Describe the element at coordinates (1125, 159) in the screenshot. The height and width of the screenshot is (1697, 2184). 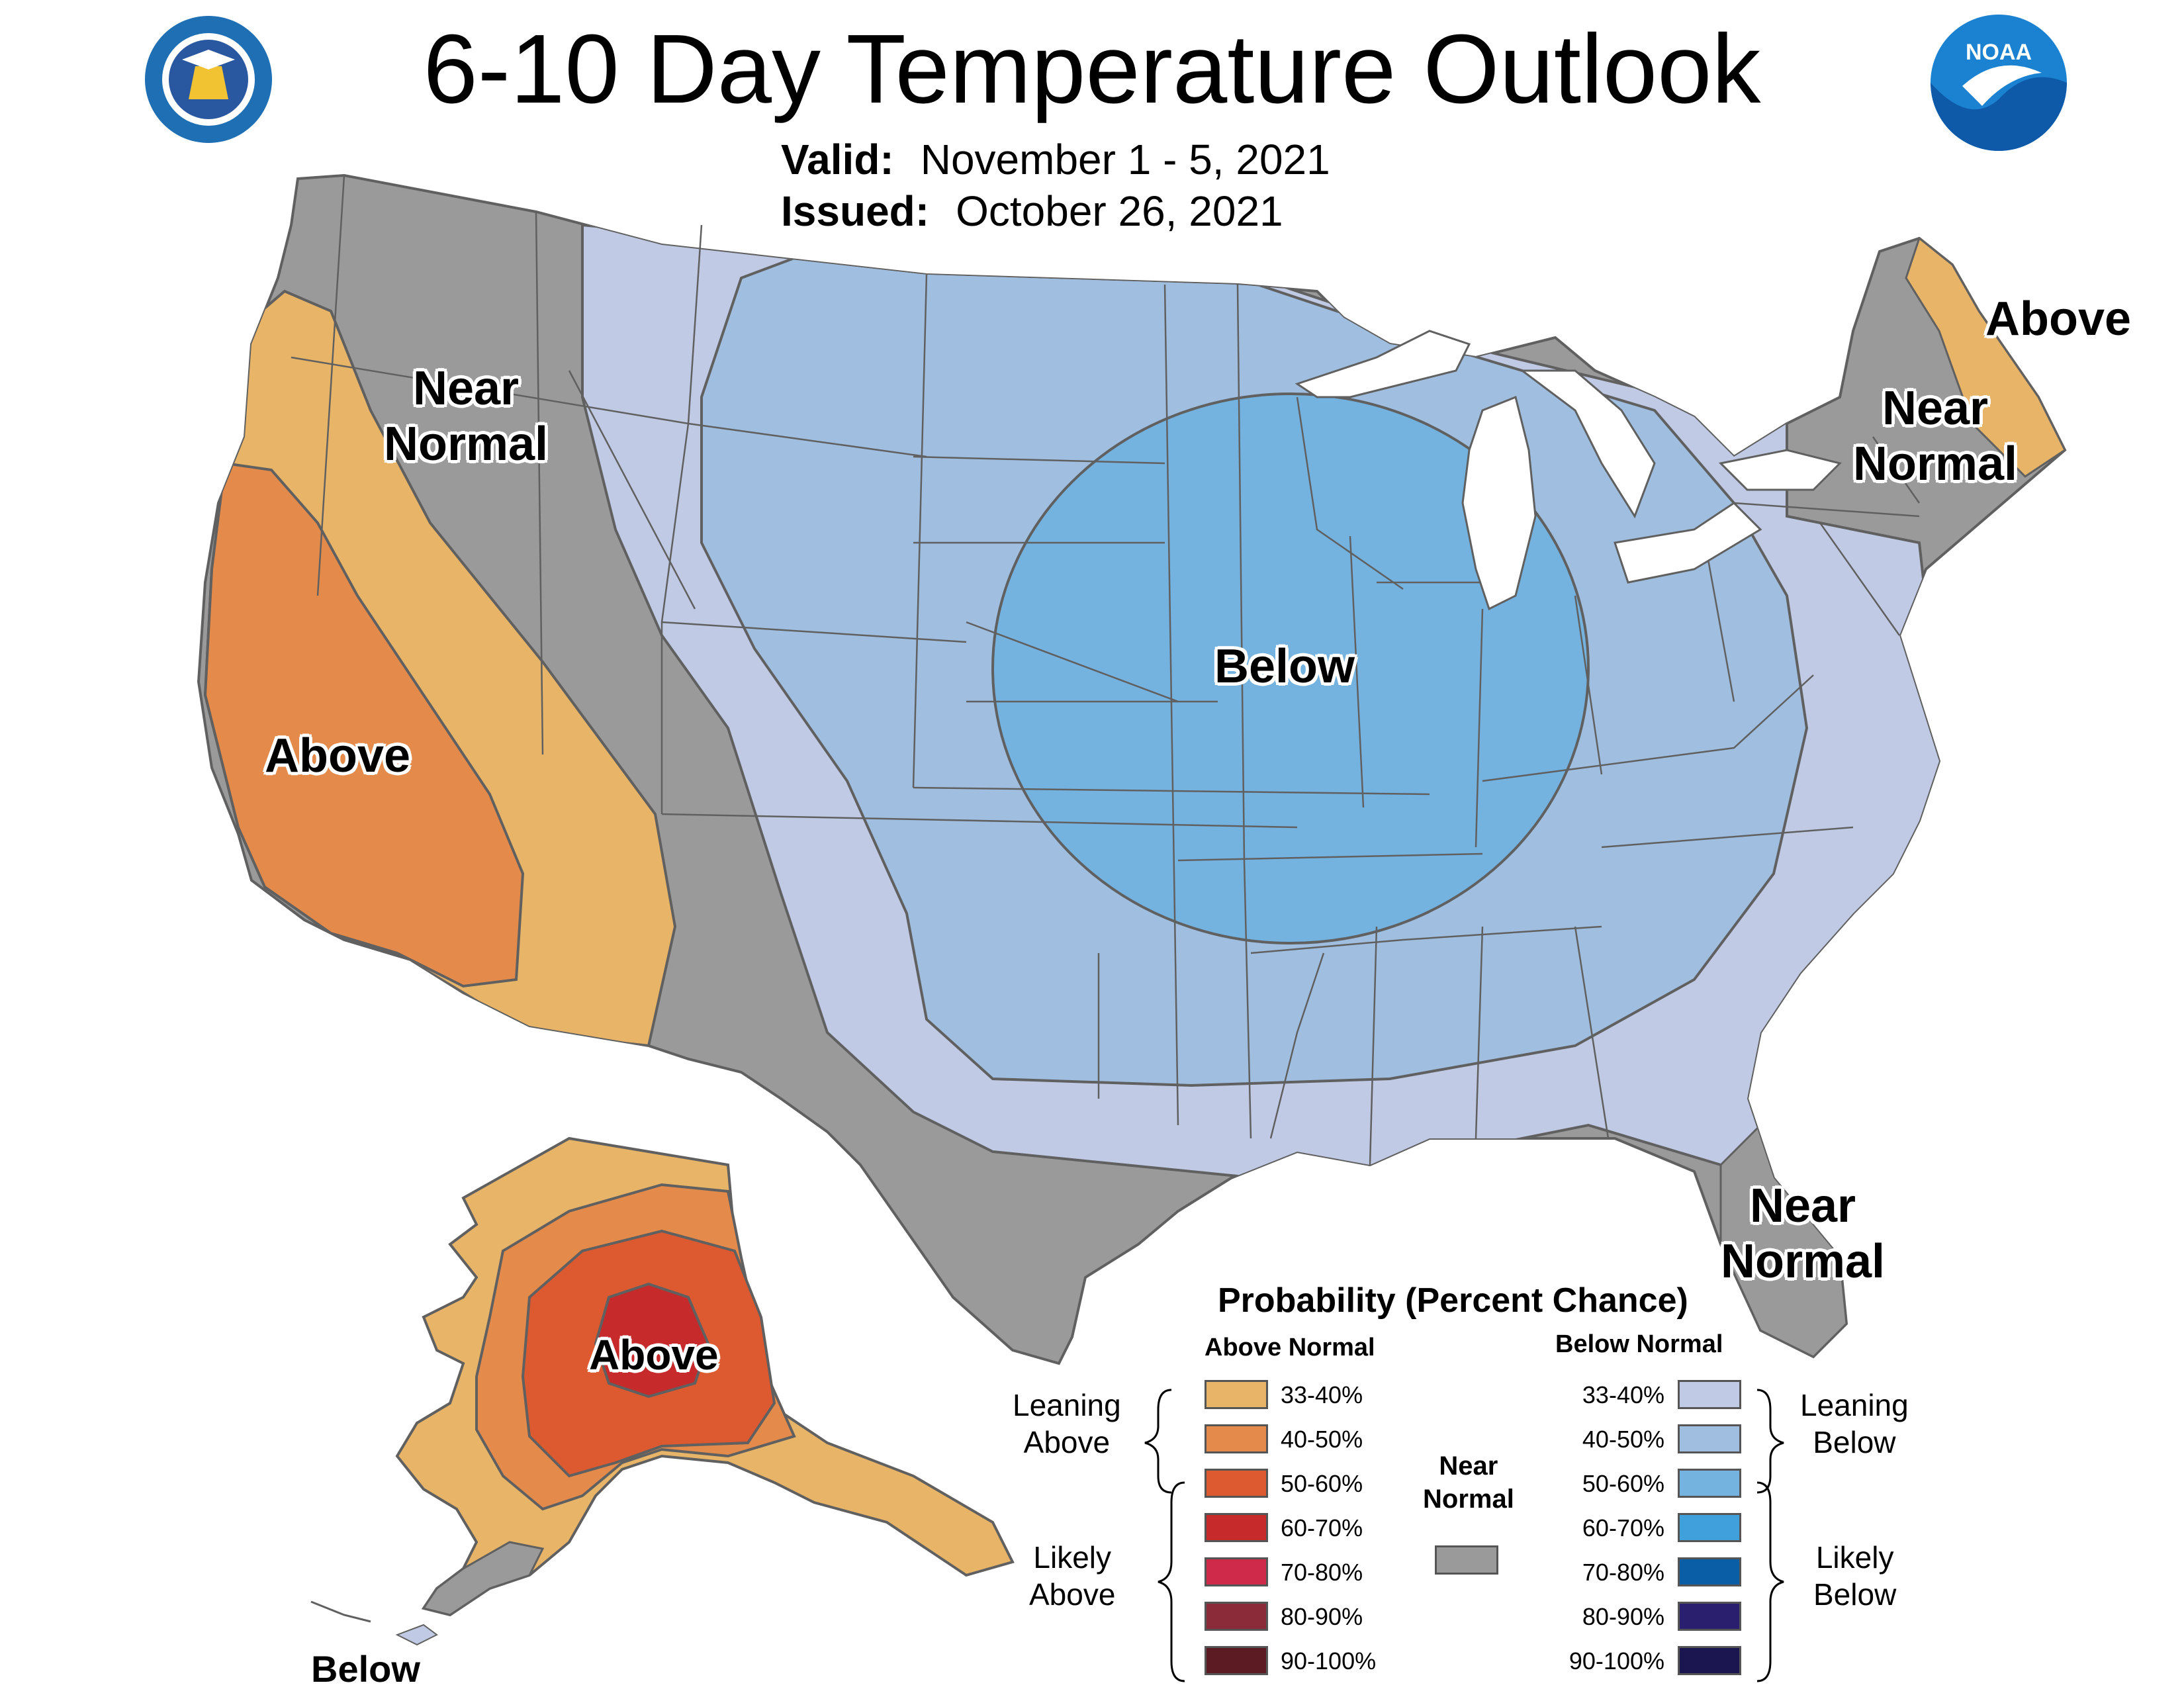
I see `valid-value: November 1 - 5, 2021` at that location.